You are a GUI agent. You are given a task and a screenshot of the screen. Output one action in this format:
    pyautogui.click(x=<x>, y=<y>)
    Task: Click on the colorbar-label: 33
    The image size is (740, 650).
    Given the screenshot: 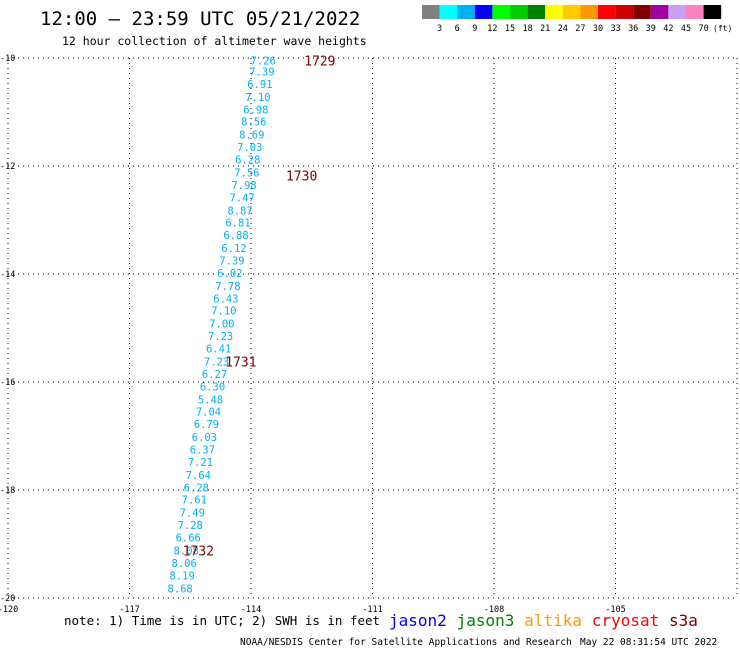 What is the action you would take?
    pyautogui.click(x=615, y=29)
    